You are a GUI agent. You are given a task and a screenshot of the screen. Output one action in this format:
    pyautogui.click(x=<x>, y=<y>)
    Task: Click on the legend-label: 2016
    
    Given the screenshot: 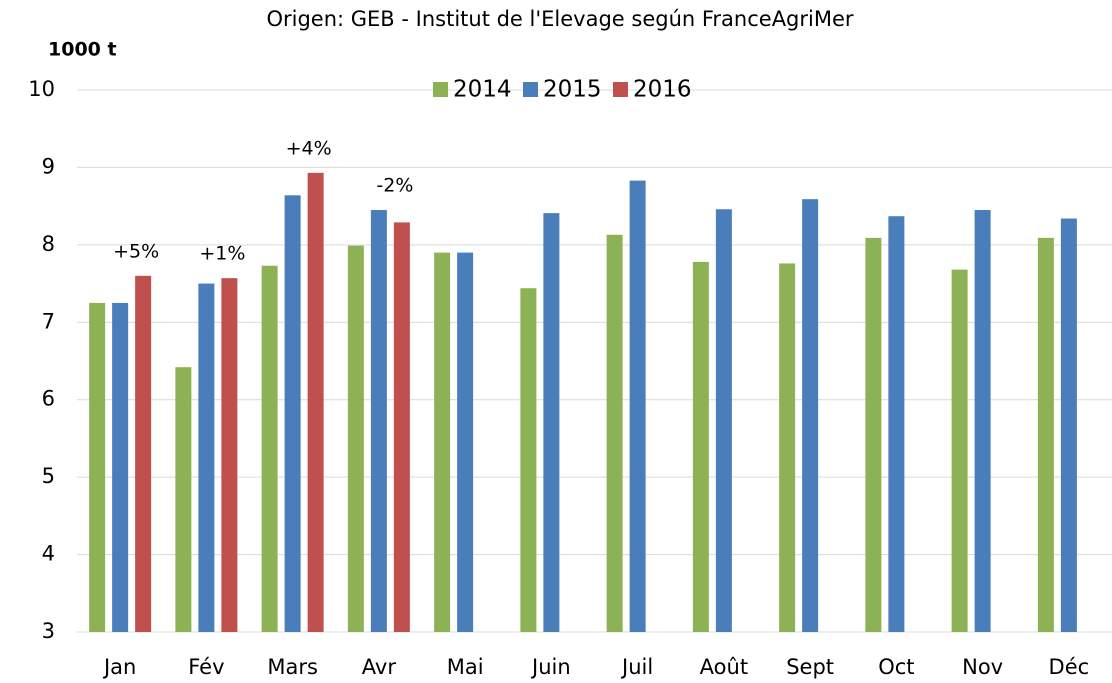 What is the action you would take?
    pyautogui.click(x=662, y=90)
    